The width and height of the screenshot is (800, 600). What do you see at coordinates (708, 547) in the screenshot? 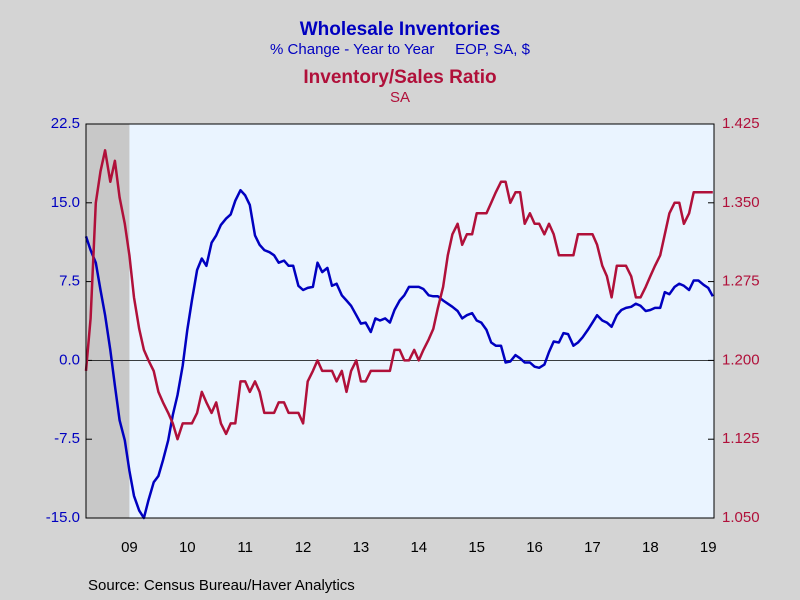
I see `x-tick-label: 19` at bounding box center [708, 547].